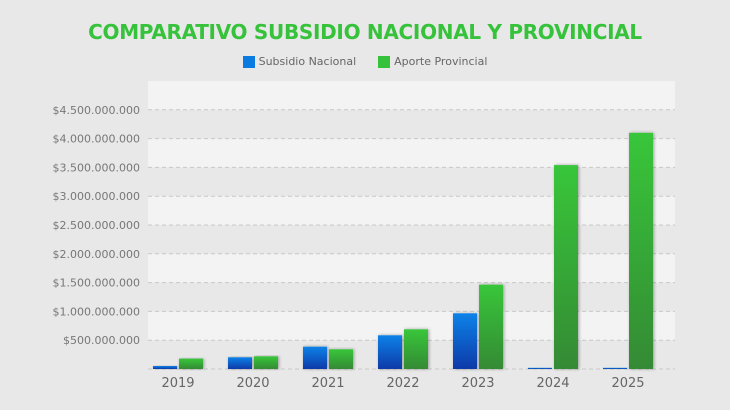 The height and width of the screenshot is (410, 730). What do you see at coordinates (266, 362) in the screenshot?
I see `bar-aporte-provincial-2020` at bounding box center [266, 362].